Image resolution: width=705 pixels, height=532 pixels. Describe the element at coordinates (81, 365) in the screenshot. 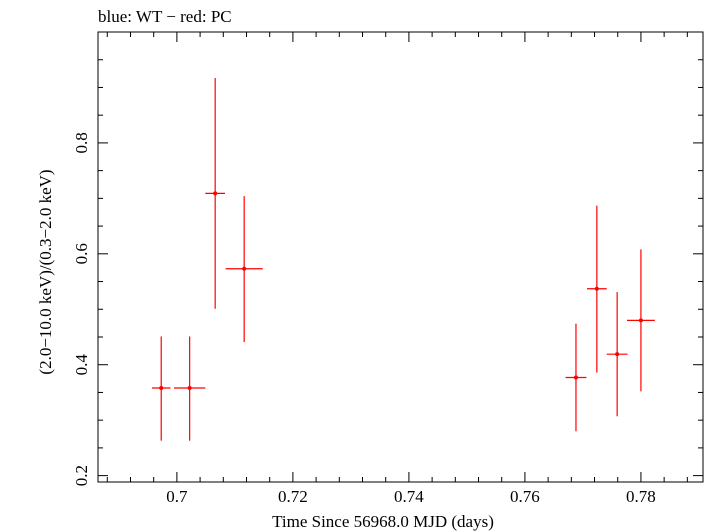

I see `y-tick-label: 0.4` at that location.